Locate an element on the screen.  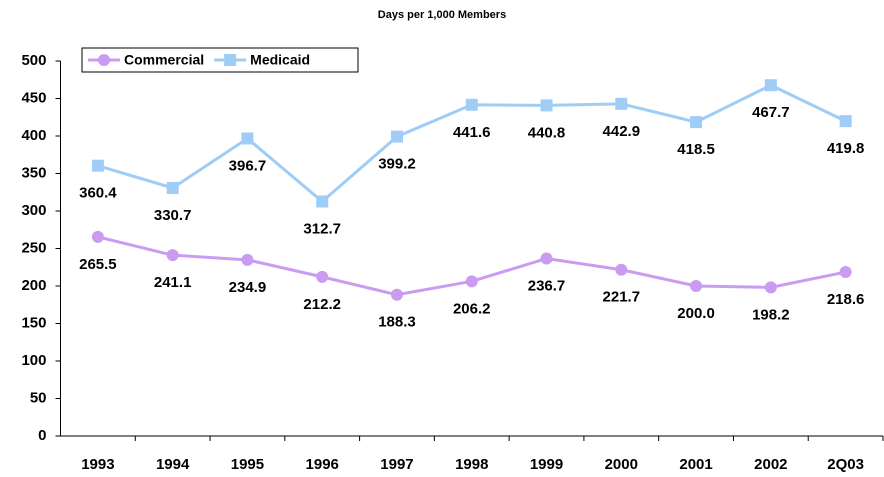
y-tick-label: 0 is located at coordinates (42, 435).